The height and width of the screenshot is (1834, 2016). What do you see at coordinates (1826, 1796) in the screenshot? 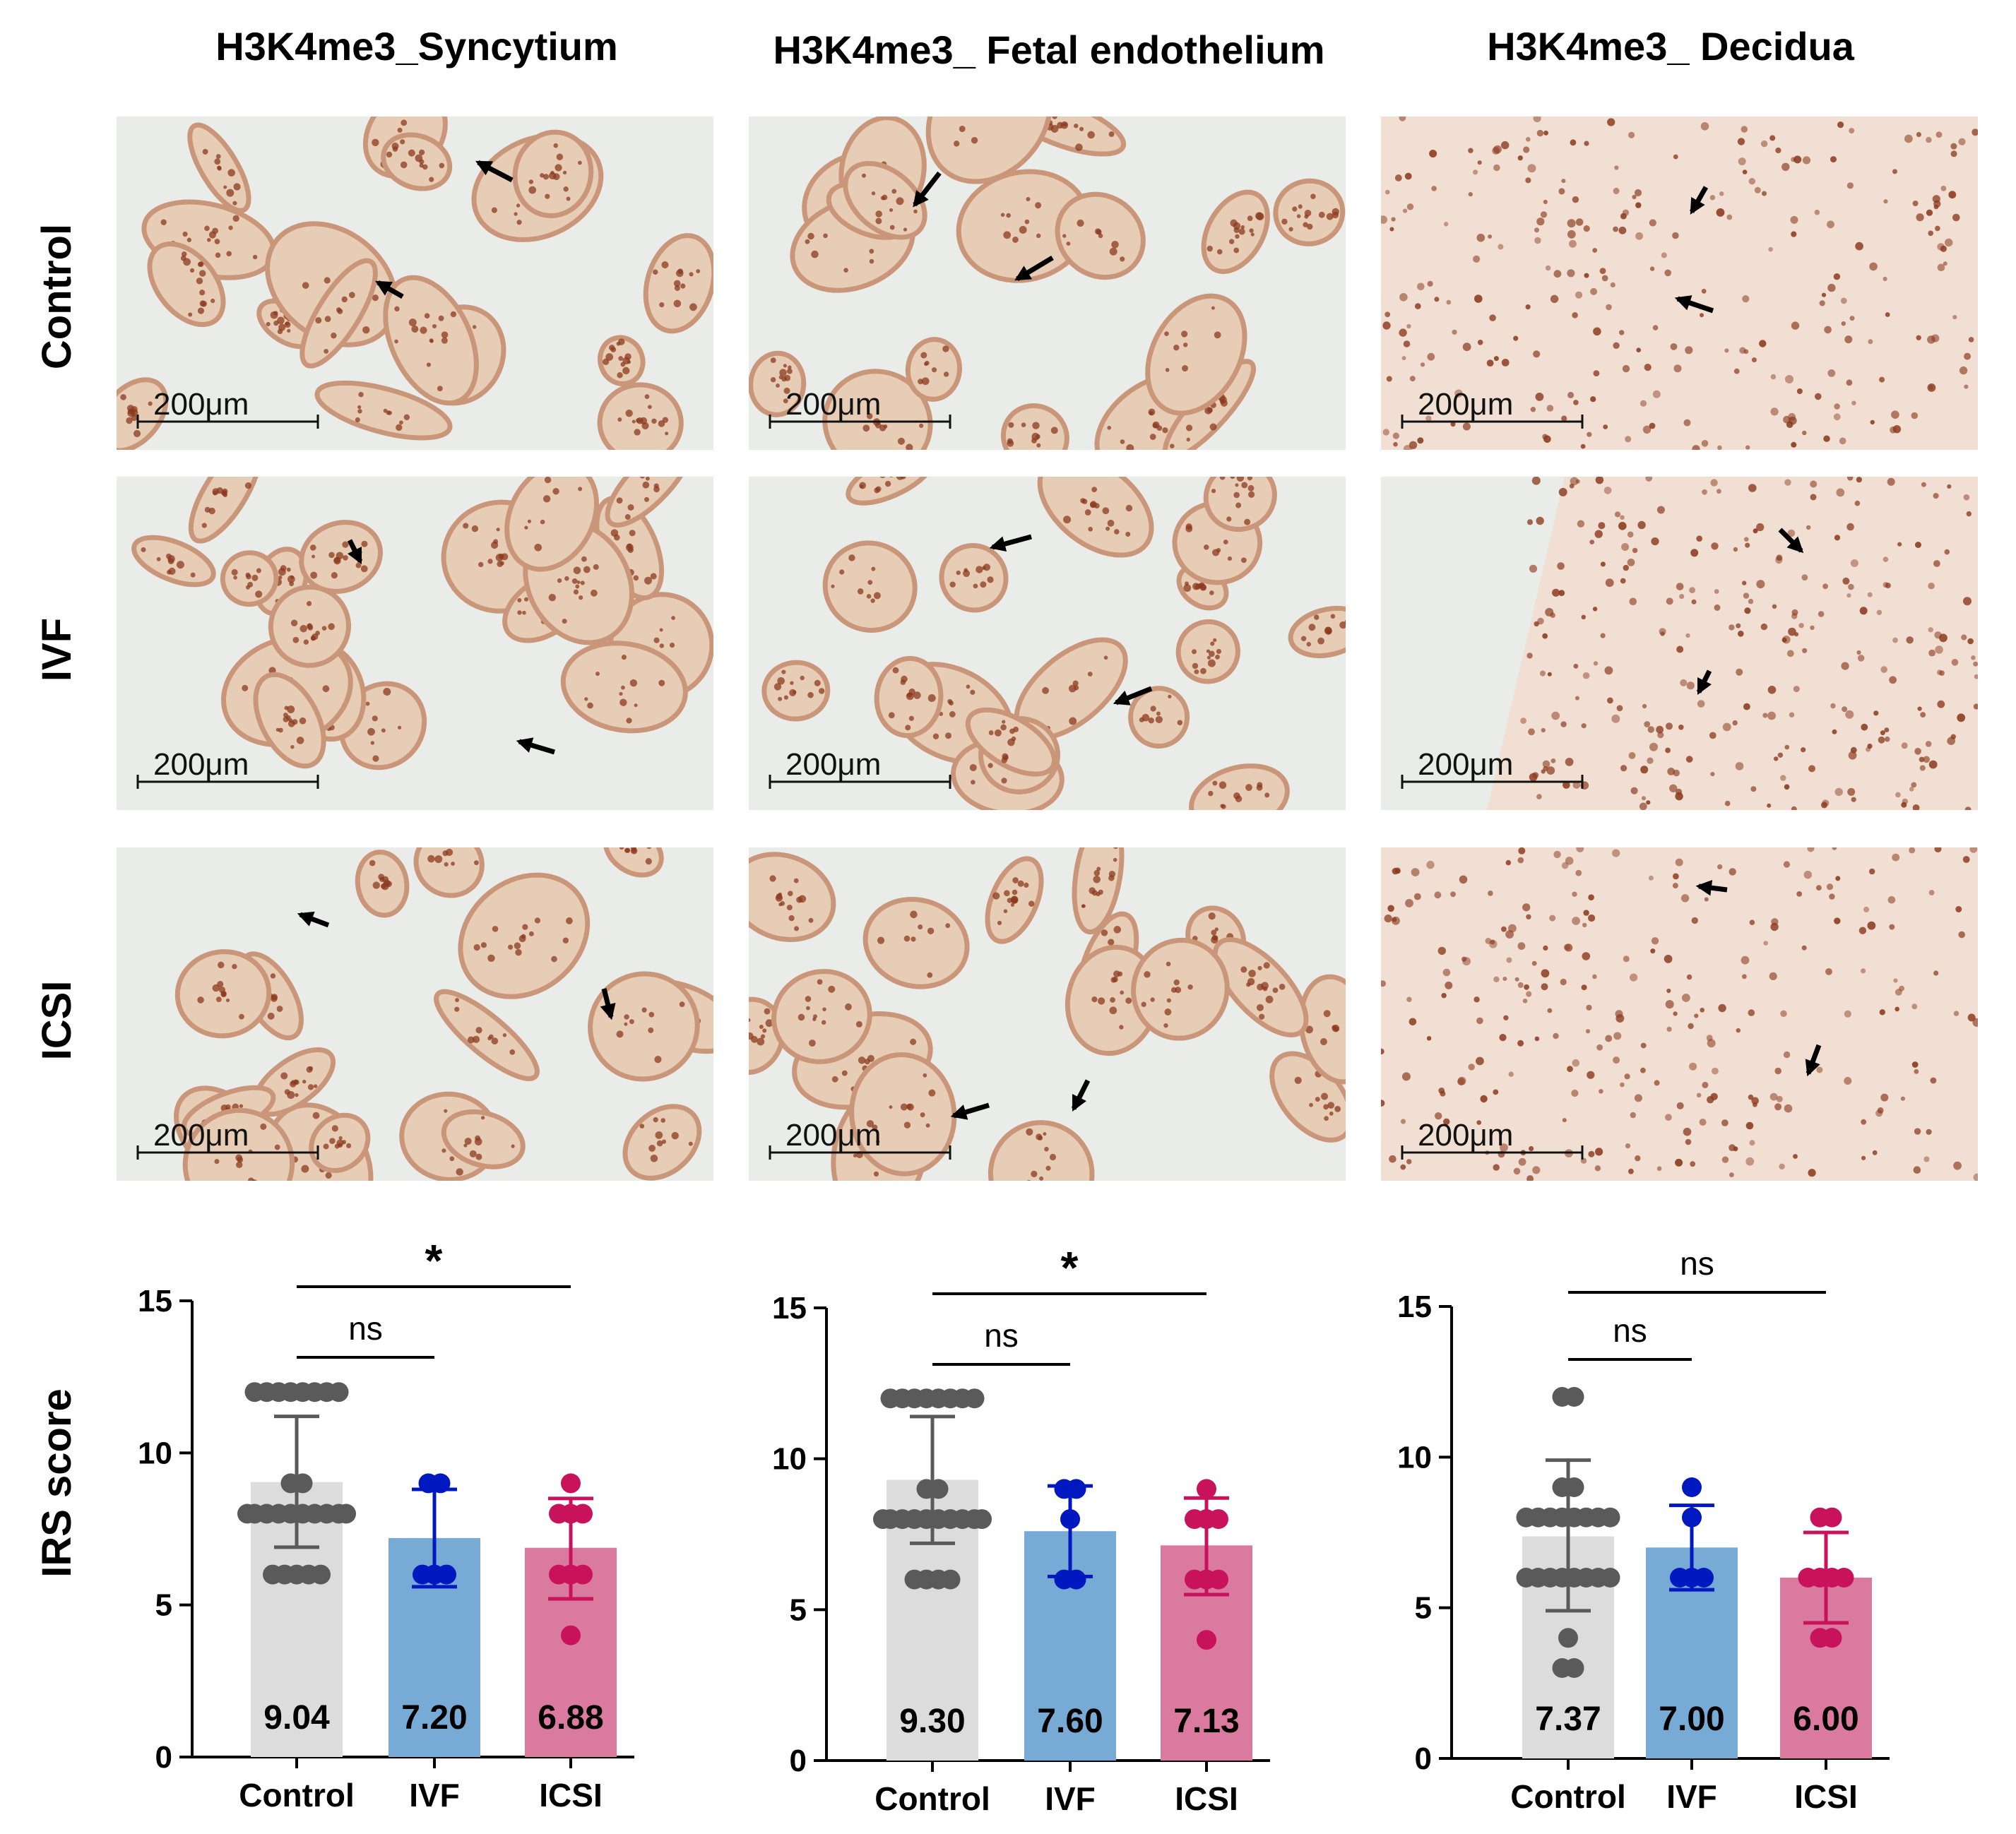
I see `x-tick-label: ICSI` at bounding box center [1826, 1796].